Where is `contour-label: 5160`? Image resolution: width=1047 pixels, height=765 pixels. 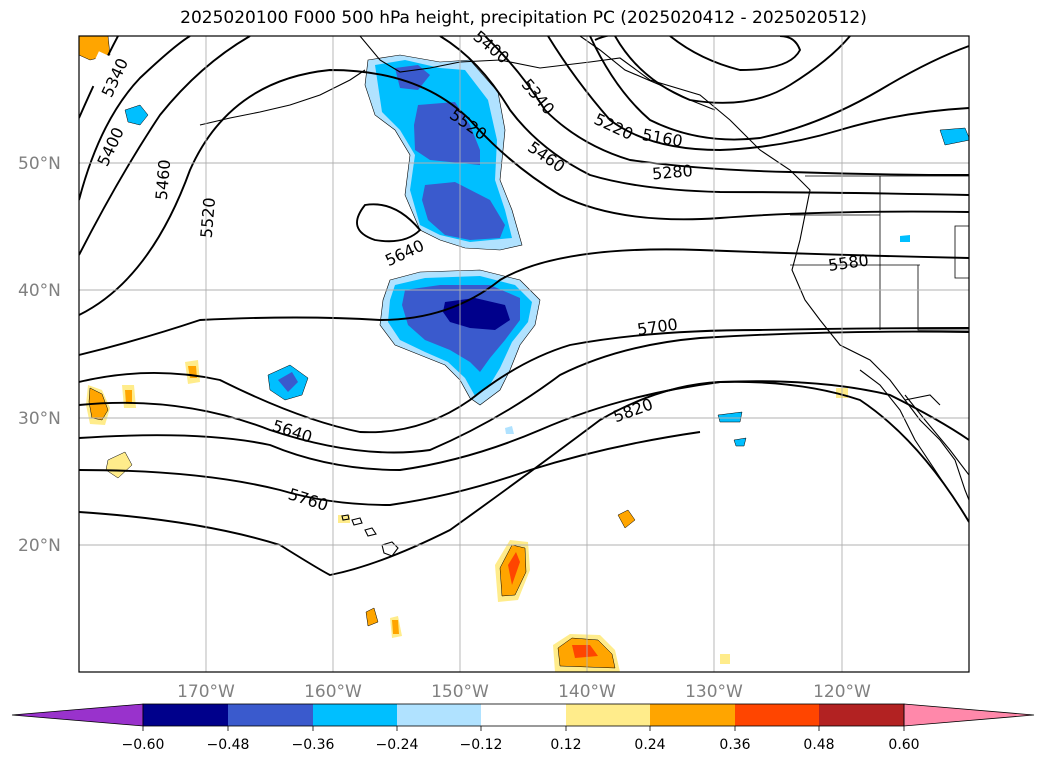 contour-label: 5160 is located at coordinates (662, 138).